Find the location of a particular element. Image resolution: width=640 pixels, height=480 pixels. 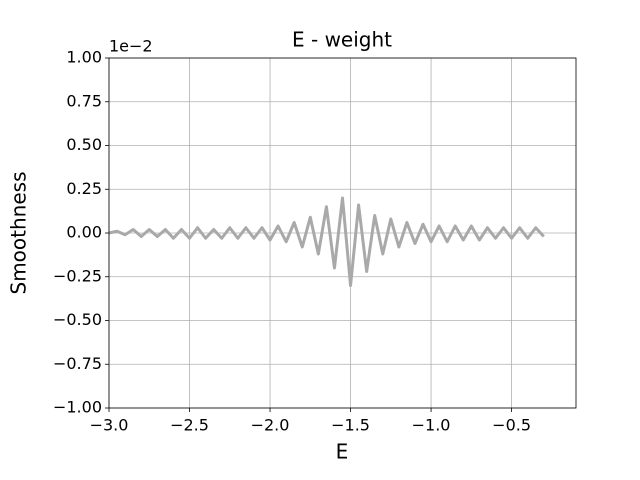

y-tick-label: 0.00 is located at coordinates (84, 232).